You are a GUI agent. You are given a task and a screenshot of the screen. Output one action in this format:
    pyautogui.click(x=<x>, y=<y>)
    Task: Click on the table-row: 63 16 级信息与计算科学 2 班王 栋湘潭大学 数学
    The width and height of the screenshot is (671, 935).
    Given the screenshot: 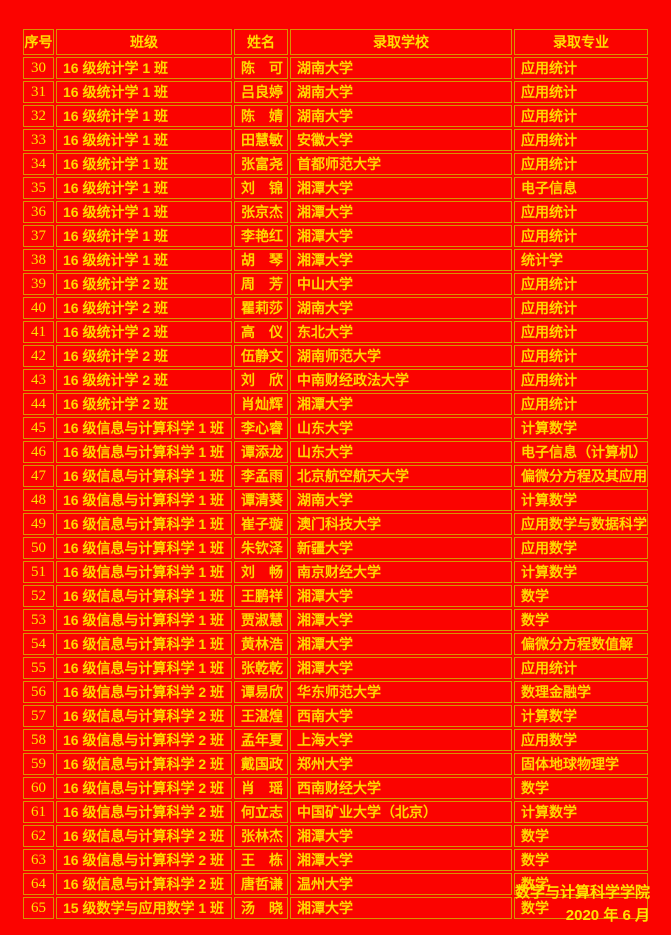 What is the action you would take?
    pyautogui.click(x=335, y=860)
    